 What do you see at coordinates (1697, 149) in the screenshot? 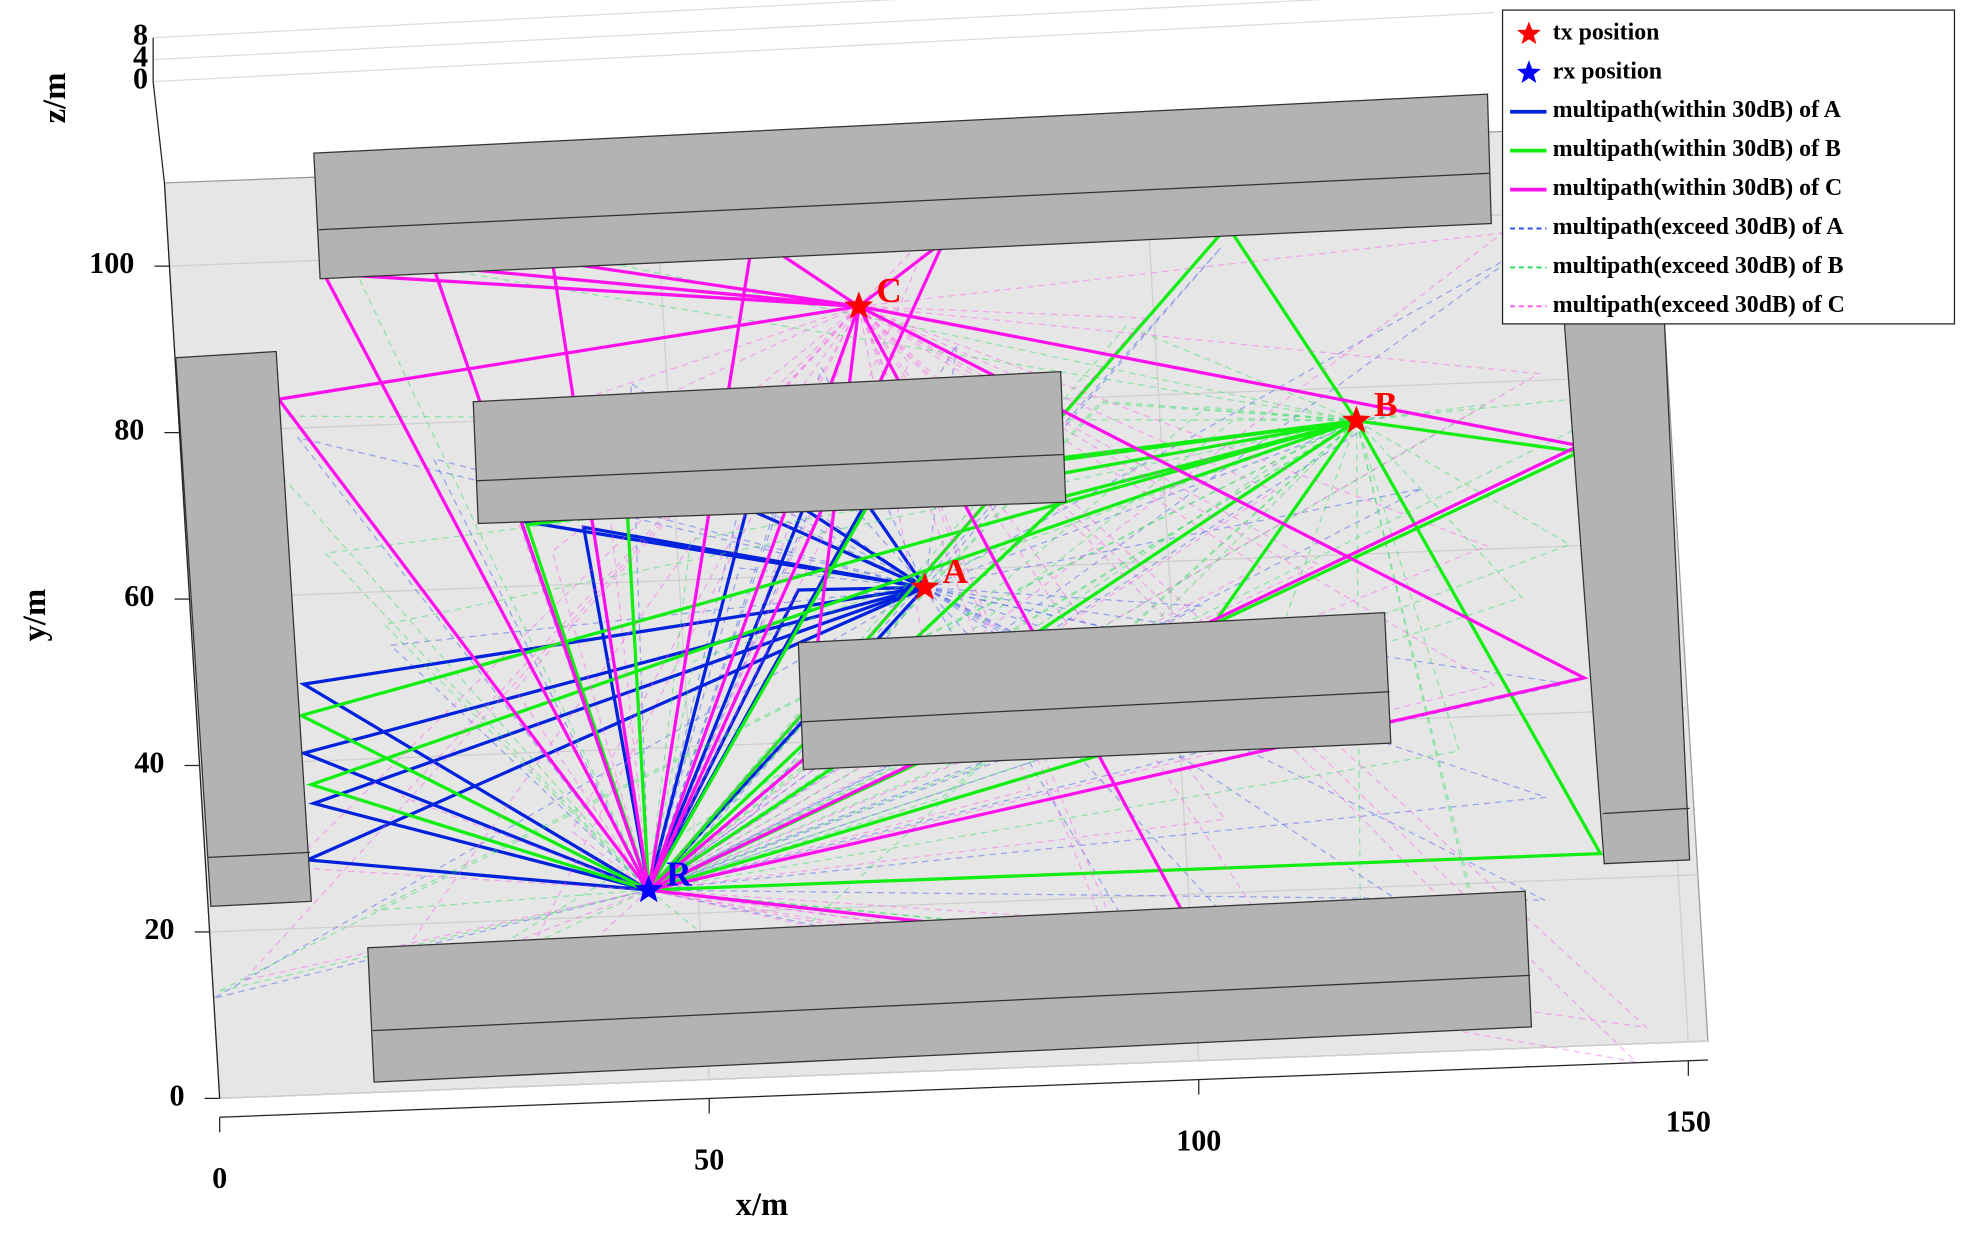
I see `legend-label: multipath(within 30dB) of B` at bounding box center [1697, 149].